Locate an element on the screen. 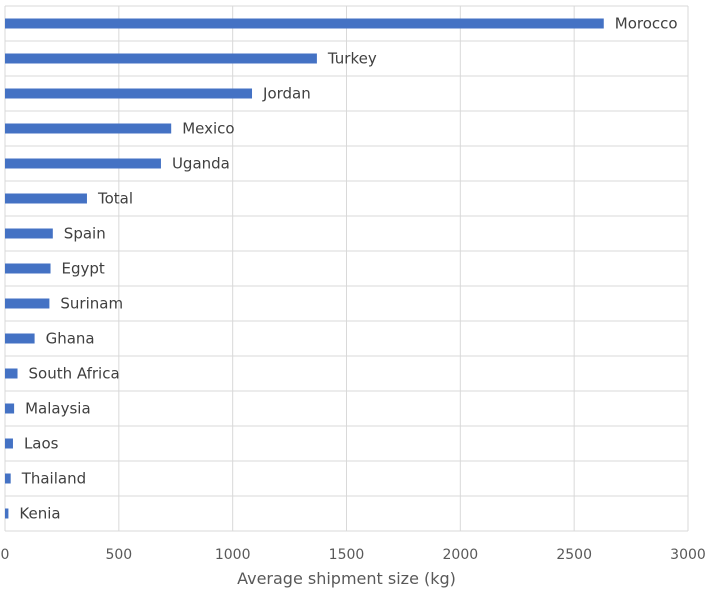 This screenshot has width=709, height=599. x-tick-label: 1000 is located at coordinates (233, 555).